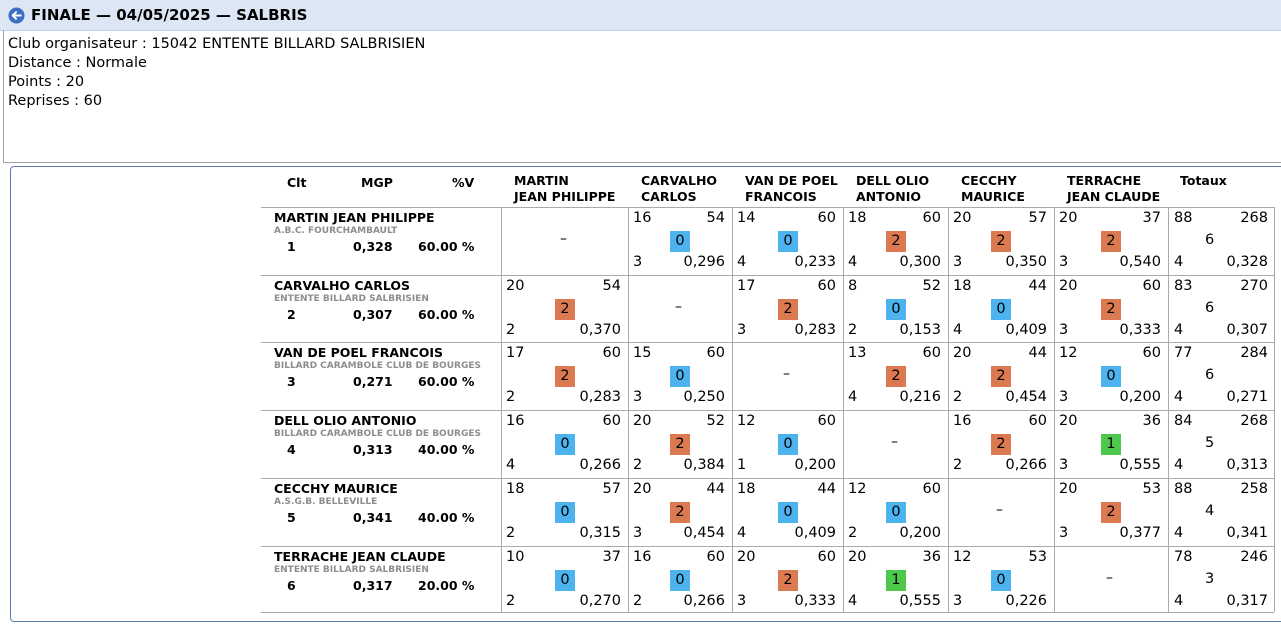 Image resolution: width=1281 pixels, height=625 pixels. Describe the element at coordinates (1247, 601) in the screenshot. I see `total-average: 0,317` at that location.